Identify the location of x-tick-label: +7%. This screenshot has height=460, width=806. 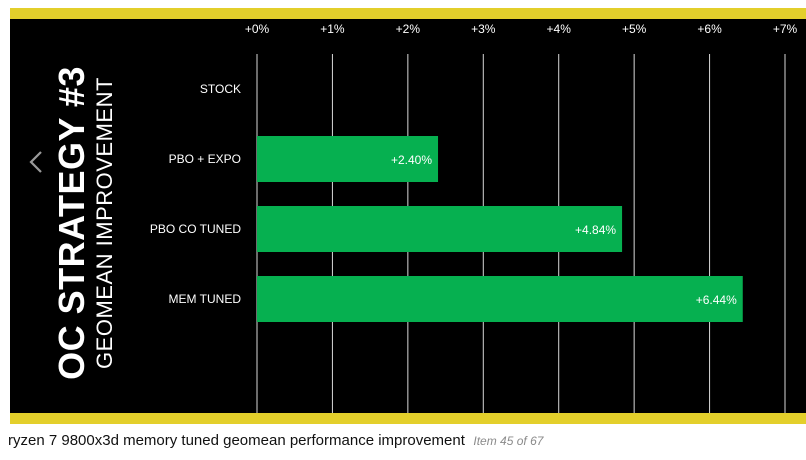
(785, 29).